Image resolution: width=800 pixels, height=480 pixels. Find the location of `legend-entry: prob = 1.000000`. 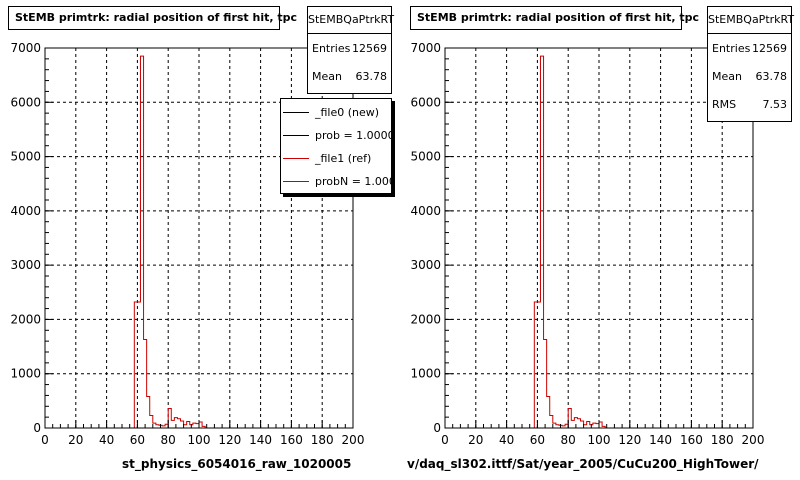

legend-entry: prob = 1.000000 is located at coordinates (336, 135).